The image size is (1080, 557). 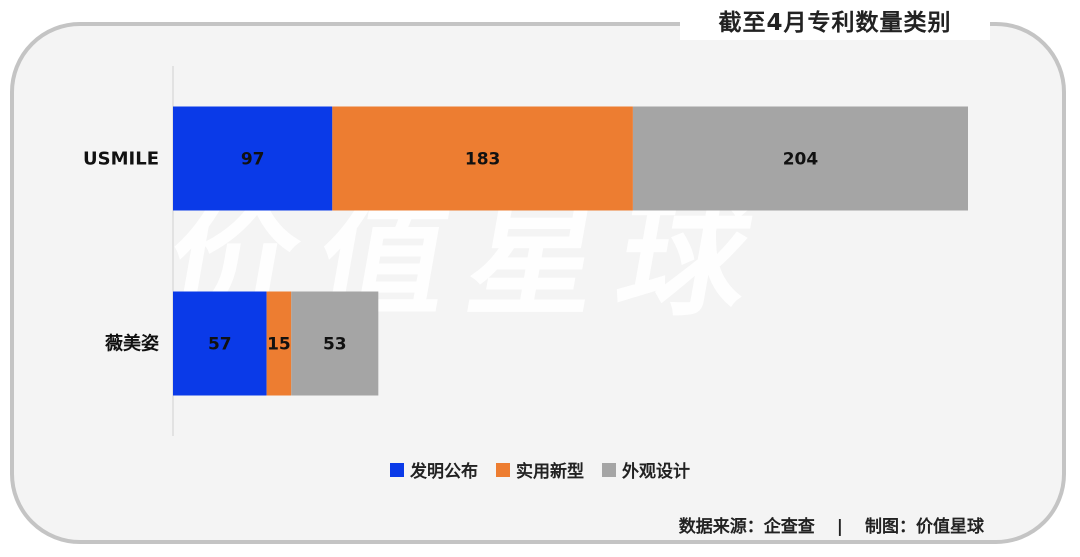 What do you see at coordinates (746, 527) in the screenshot?
I see `source-text: 数据来源：企查查` at bounding box center [746, 527].